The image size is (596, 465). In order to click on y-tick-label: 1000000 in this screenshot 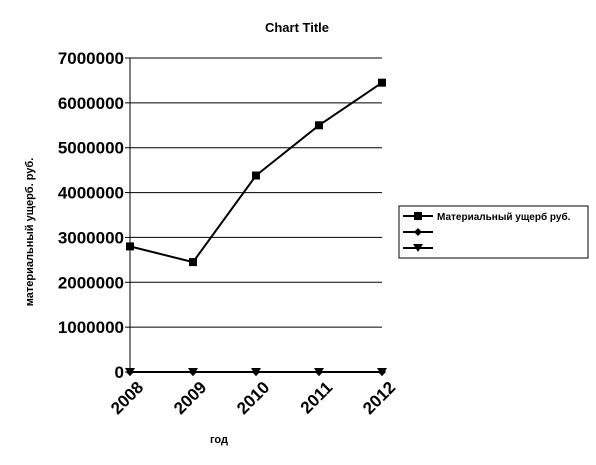, I will do `click(91, 327)`.